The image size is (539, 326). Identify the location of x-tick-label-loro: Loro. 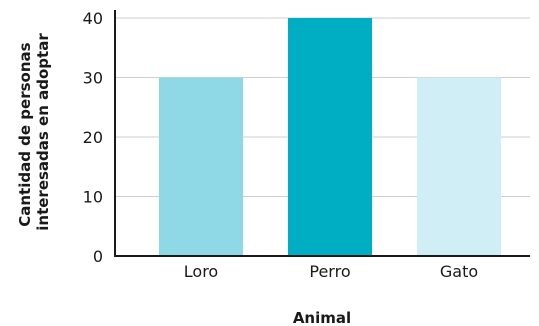
(201, 271).